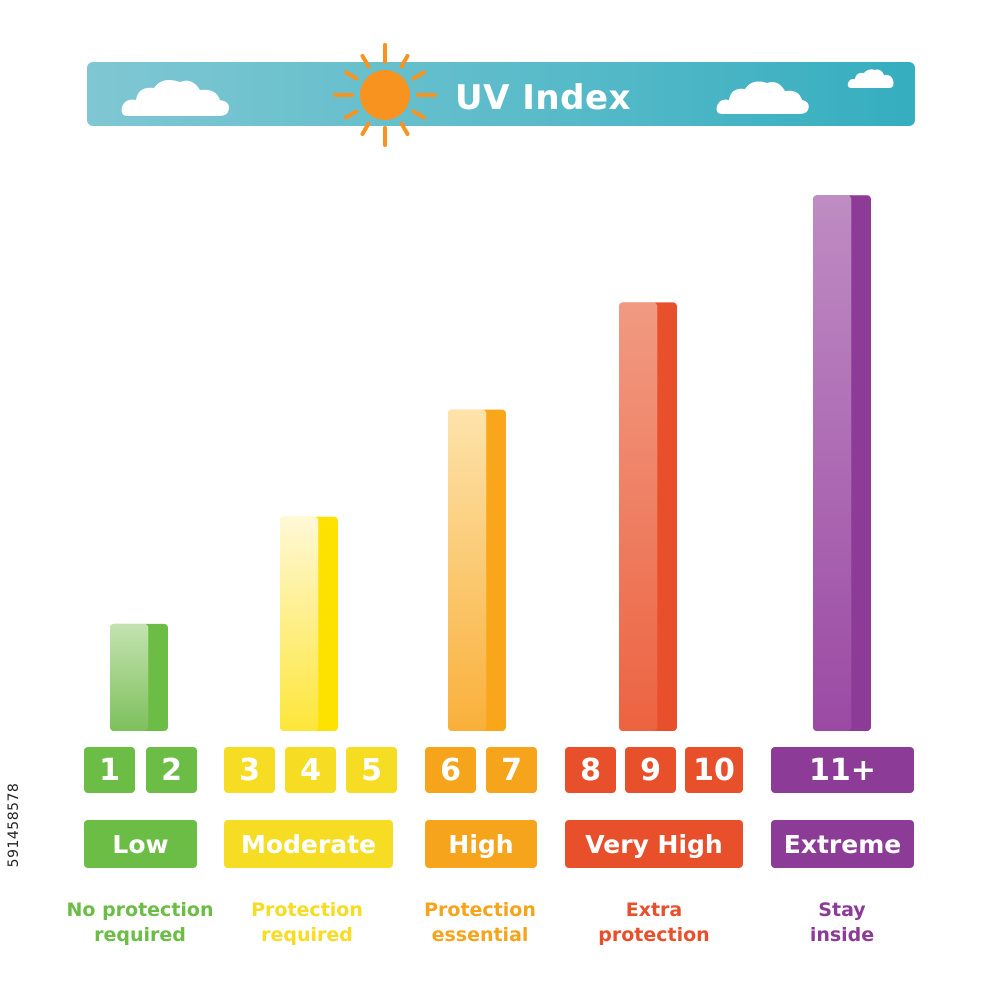  Describe the element at coordinates (654, 923) in the screenshot. I see `description-very-high: Extra protection` at that location.